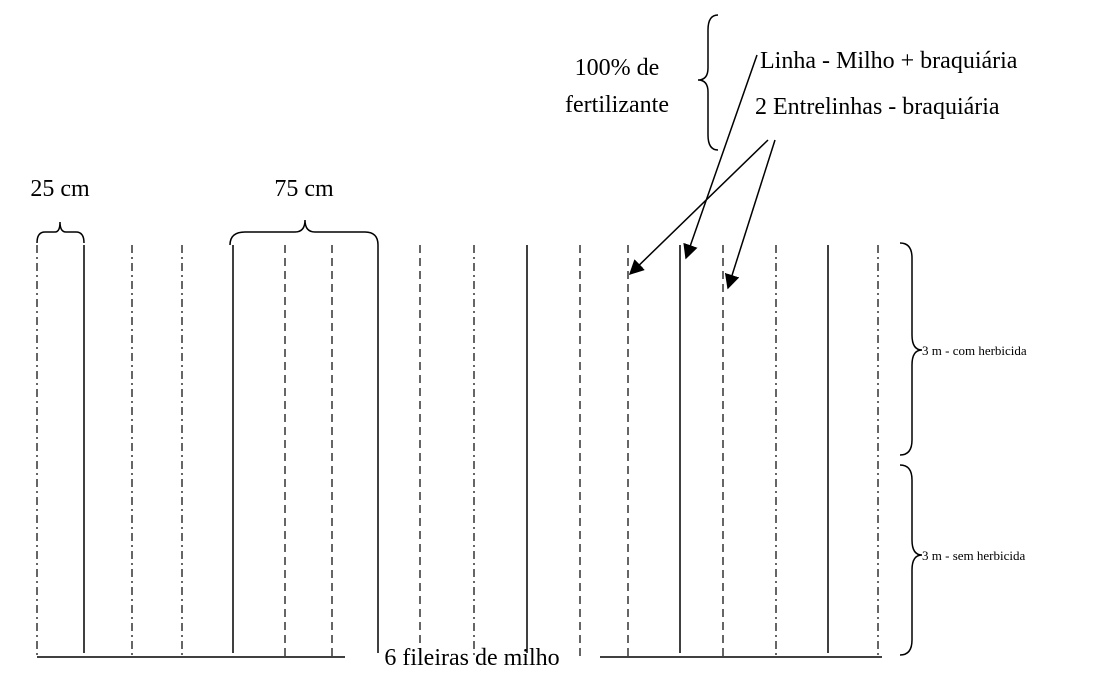 This screenshot has height=685, width=1103. What do you see at coordinates (471, 658) in the screenshot?
I see `bottom-label: 6 fileiras de milho` at bounding box center [471, 658].